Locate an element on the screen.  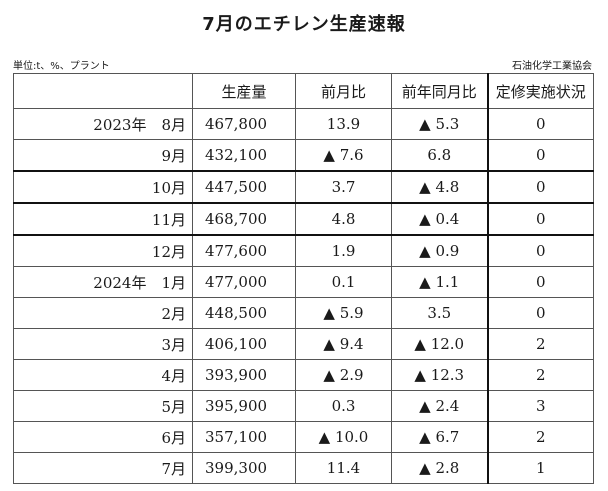
production-cell: 432,100 is located at coordinates (244, 155).